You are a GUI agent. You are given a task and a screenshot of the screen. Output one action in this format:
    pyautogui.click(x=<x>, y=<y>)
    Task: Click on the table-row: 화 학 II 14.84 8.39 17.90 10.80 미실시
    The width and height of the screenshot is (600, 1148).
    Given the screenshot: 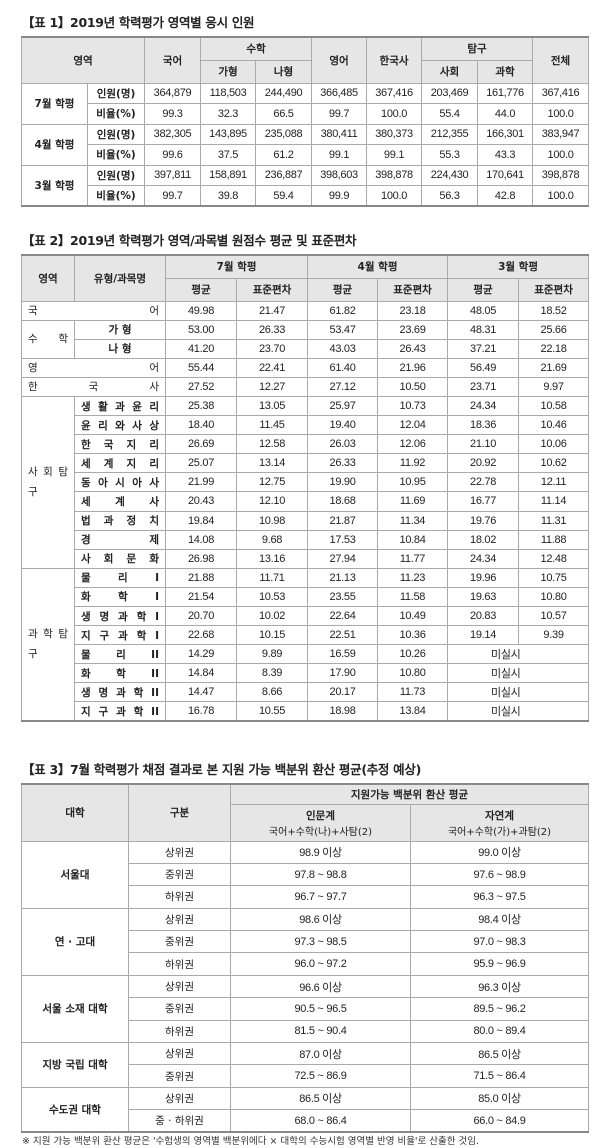 What is the action you would take?
    pyautogui.click(x=306, y=673)
    